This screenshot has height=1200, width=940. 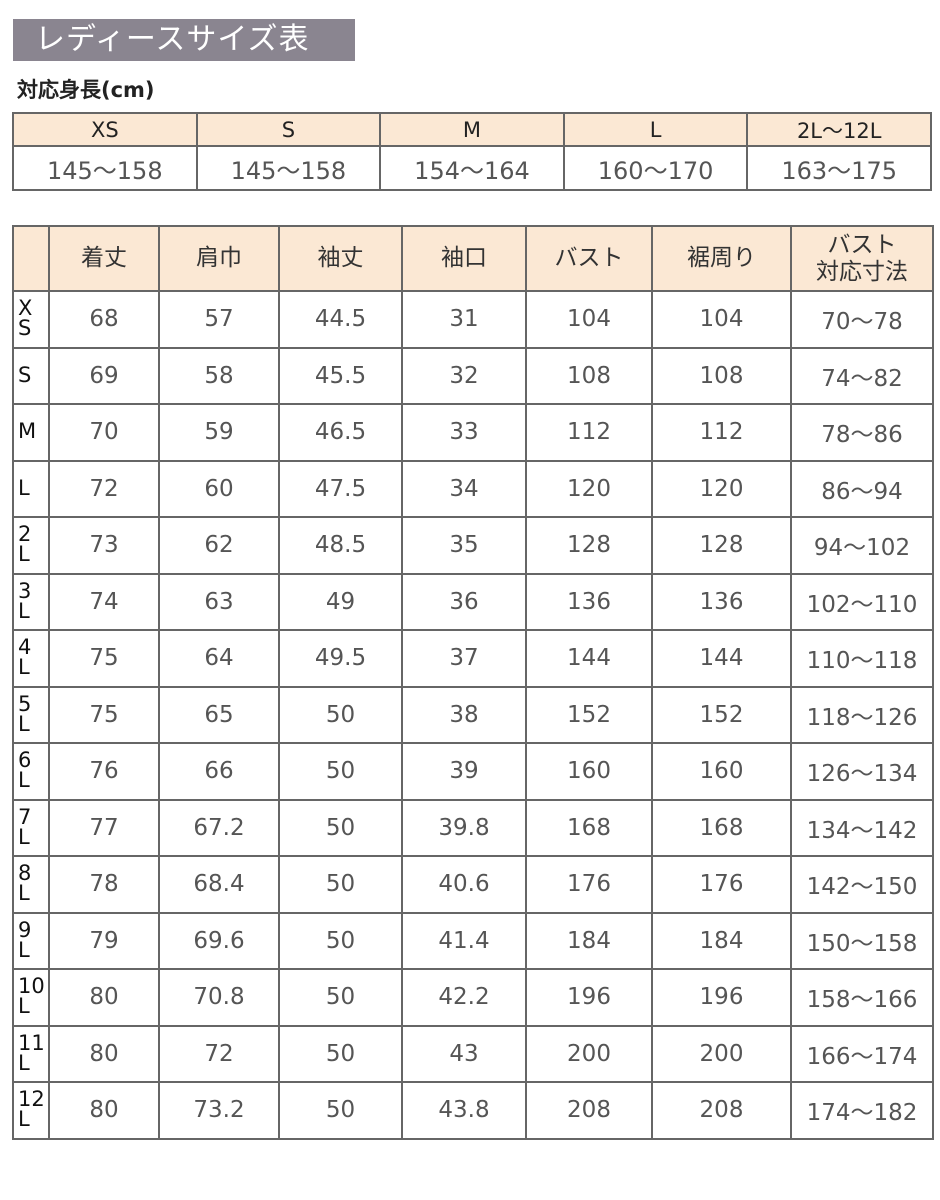 What do you see at coordinates (862, 488) in the screenshot?
I see `measurement-cell: 86〜94` at bounding box center [862, 488].